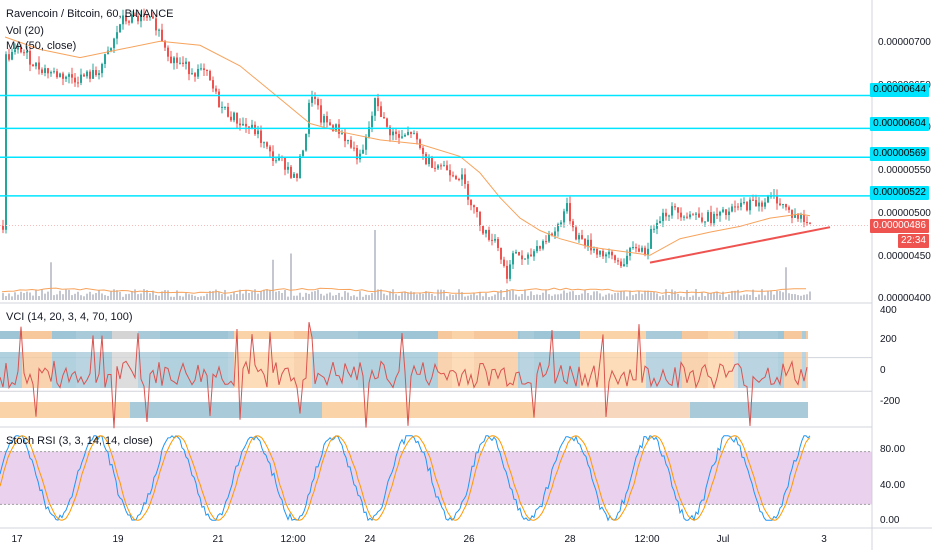 This screenshot has width=932, height=550. What do you see at coordinates (41, 46) in the screenshot?
I see `ma-legend: MA (50, close)` at bounding box center [41, 46].